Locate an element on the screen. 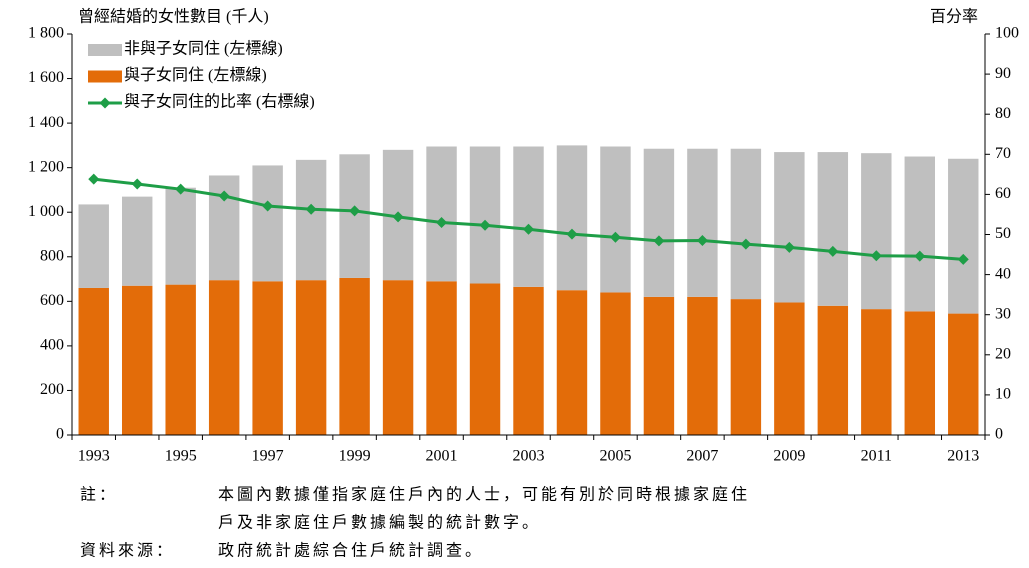 The width and height of the screenshot is (1029, 568). x-tick-label: 1997 is located at coordinates (268, 456).